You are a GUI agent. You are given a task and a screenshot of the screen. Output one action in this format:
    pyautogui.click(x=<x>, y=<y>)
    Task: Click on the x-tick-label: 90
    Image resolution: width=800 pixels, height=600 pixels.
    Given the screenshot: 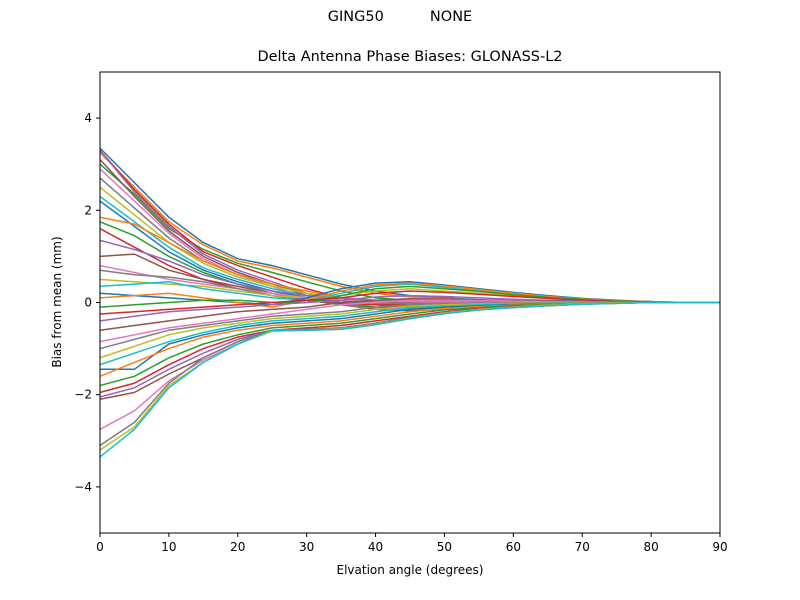 What is the action you would take?
    pyautogui.click(x=719, y=547)
    